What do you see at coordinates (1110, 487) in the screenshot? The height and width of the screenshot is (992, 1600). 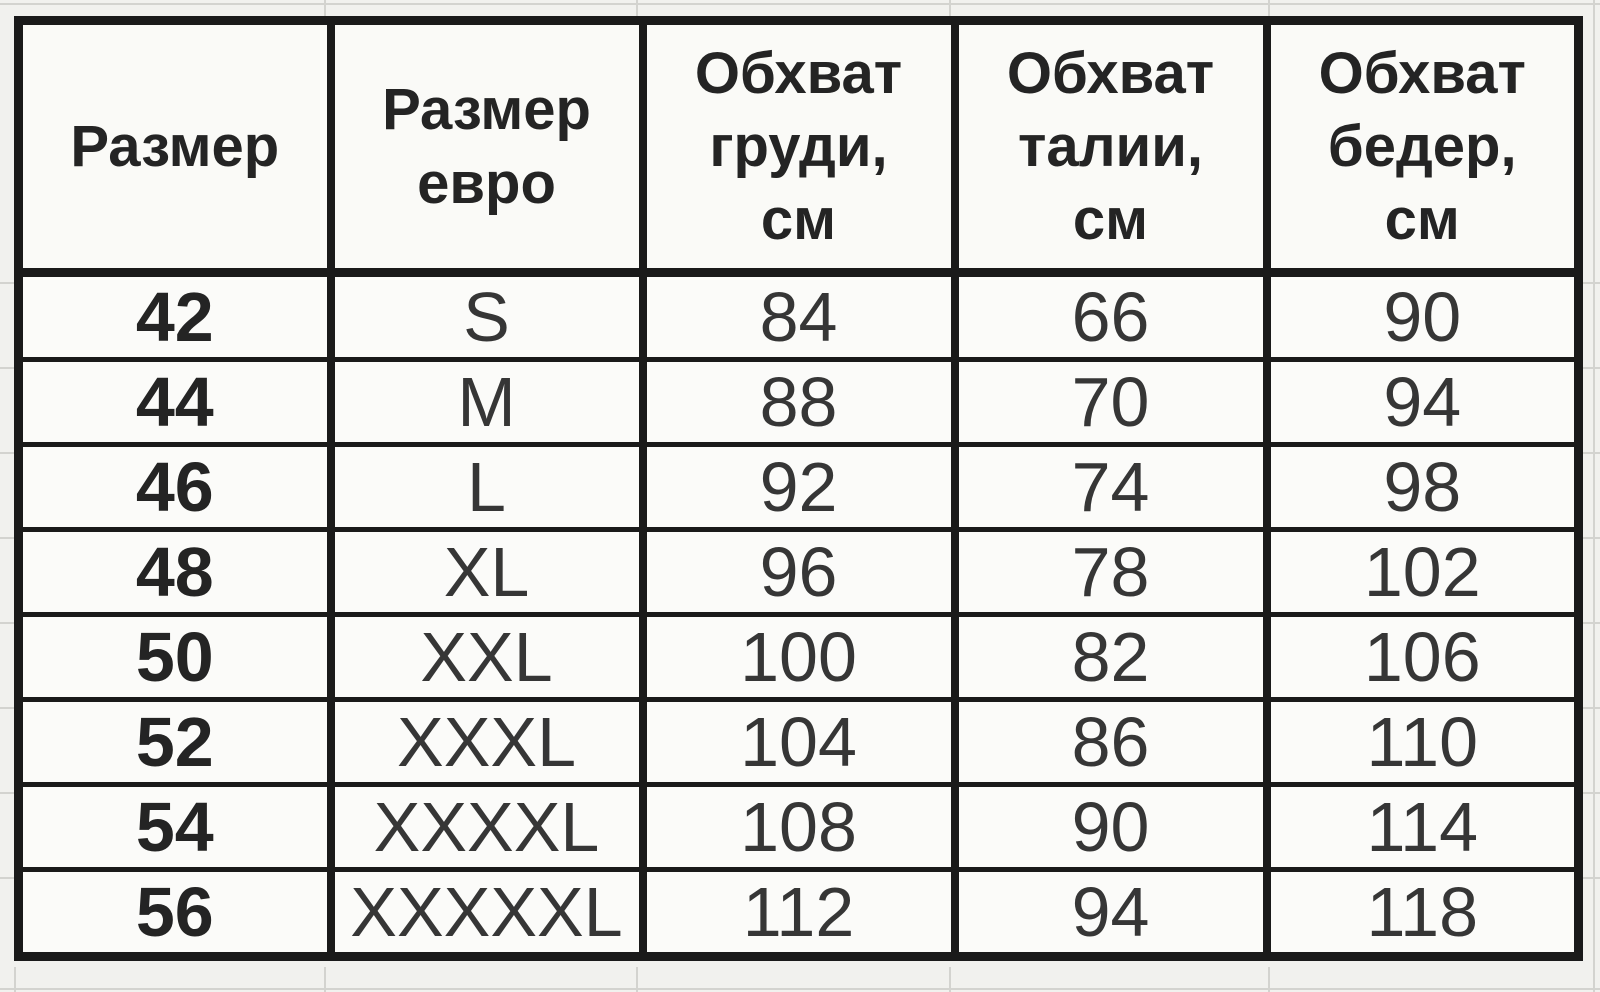 I see `cell-waist: 74` at bounding box center [1110, 487].